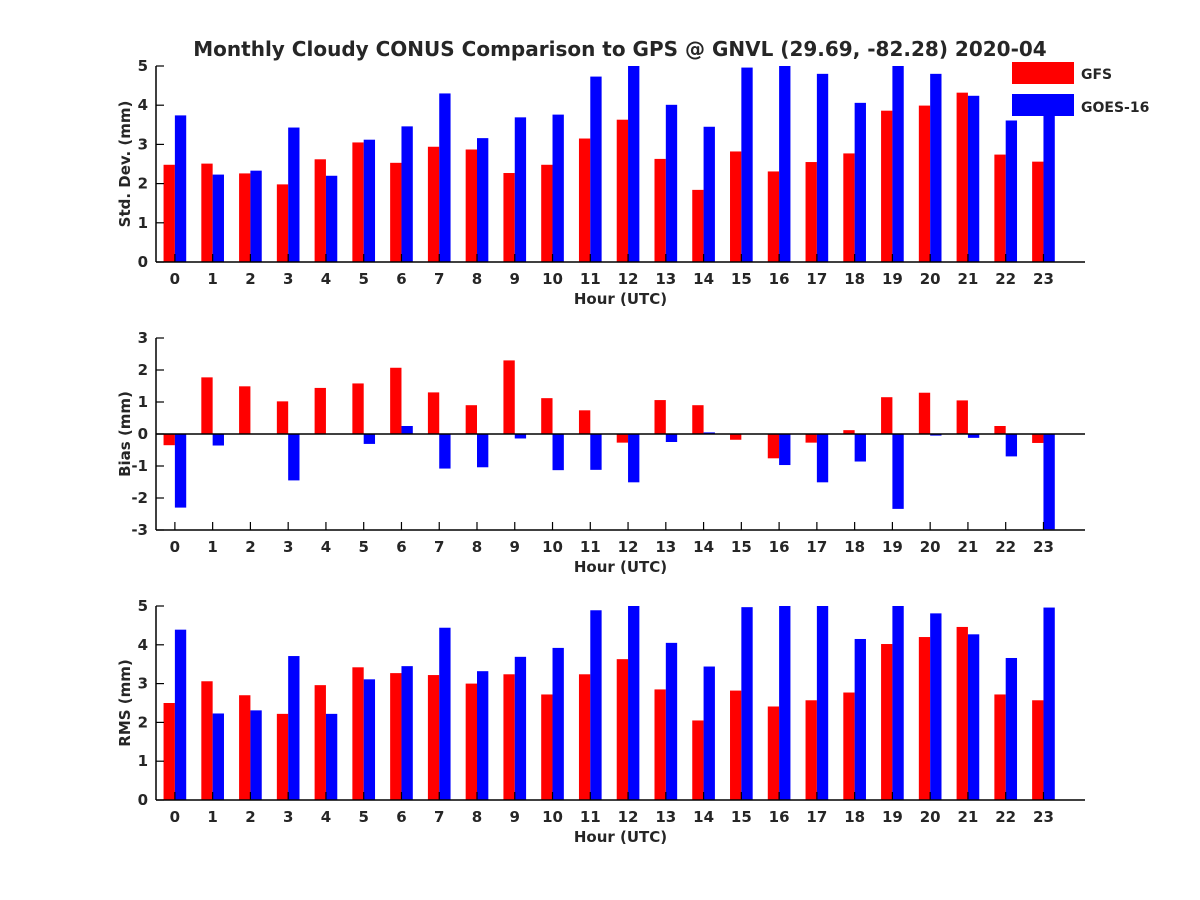 The width and height of the screenshot is (1200, 900). Describe the element at coordinates (1005, 817) in the screenshot. I see `rms-xtick-label: 22` at that location.